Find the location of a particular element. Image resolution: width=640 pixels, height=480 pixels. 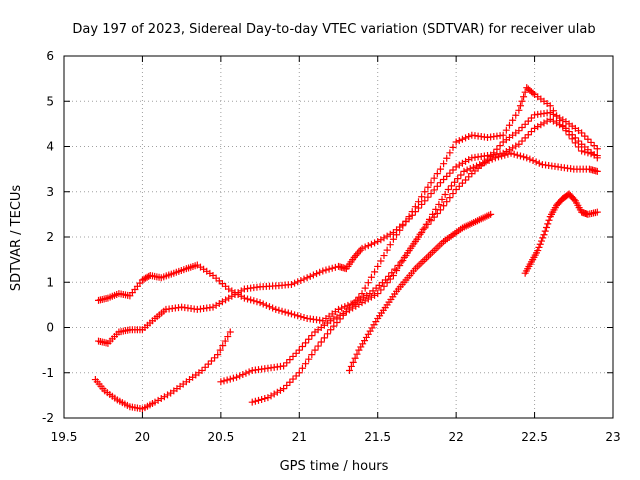

y-tick-label: 0 is located at coordinates (50, 328).